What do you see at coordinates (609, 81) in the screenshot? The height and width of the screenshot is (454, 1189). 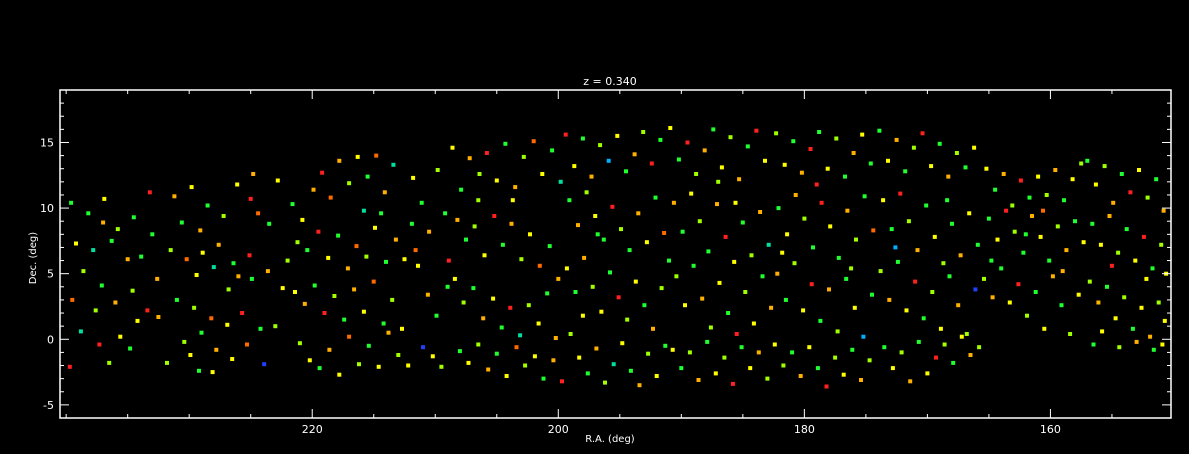 I see `chart-title: z = 0.340` at bounding box center [609, 81].